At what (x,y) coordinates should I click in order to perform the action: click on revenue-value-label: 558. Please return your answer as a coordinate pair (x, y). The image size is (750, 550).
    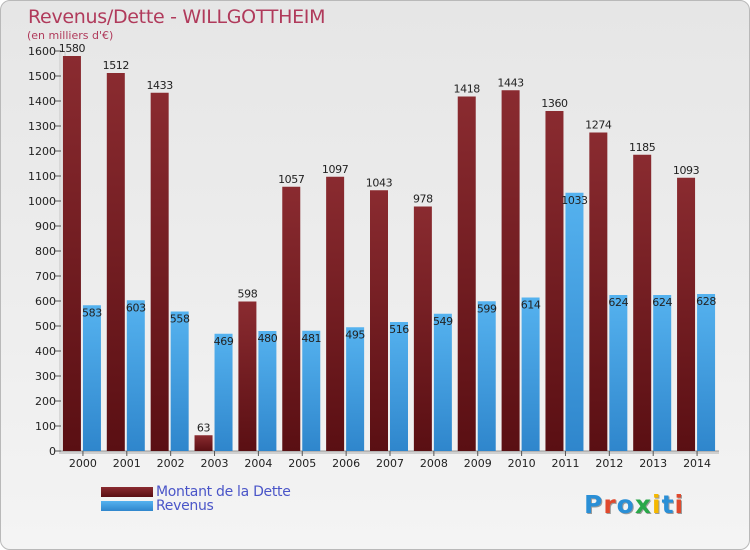
    Looking at the image, I should click on (180, 319).